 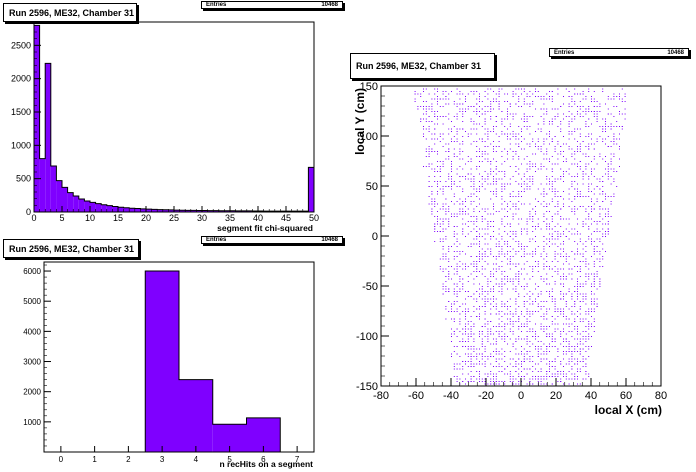 What do you see at coordinates (297, 459) in the screenshot?
I see `nhits-xtick-label: 7` at bounding box center [297, 459].